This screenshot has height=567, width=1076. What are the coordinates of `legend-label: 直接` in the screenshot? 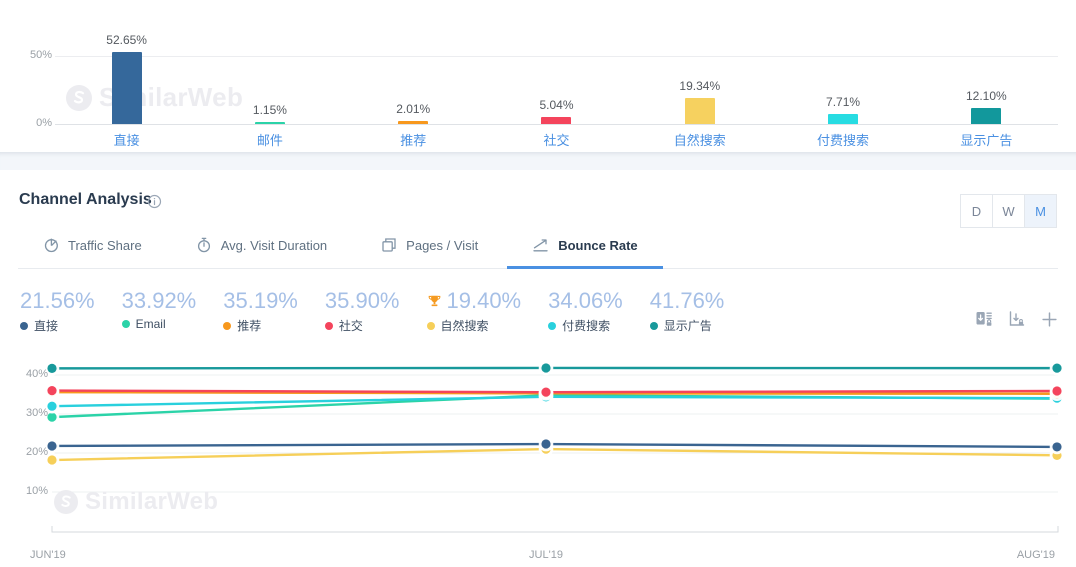 It's located at (57, 325).